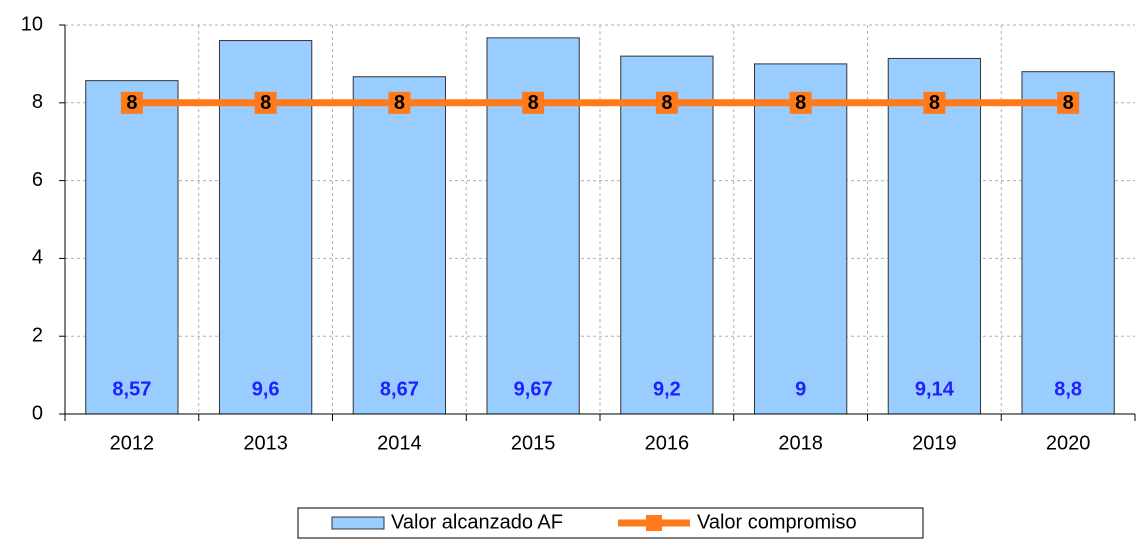  Describe the element at coordinates (32, 24) in the screenshot. I see `y-tick-label: 10` at that location.